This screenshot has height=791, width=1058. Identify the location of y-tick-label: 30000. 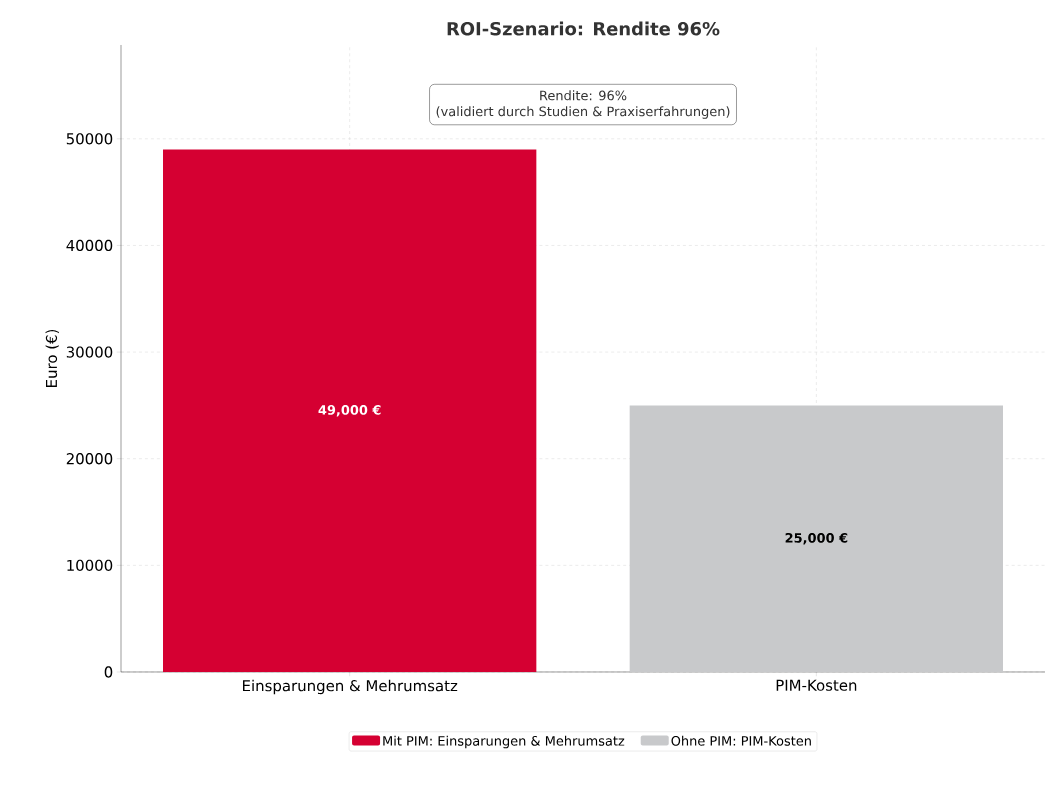
(89, 352).